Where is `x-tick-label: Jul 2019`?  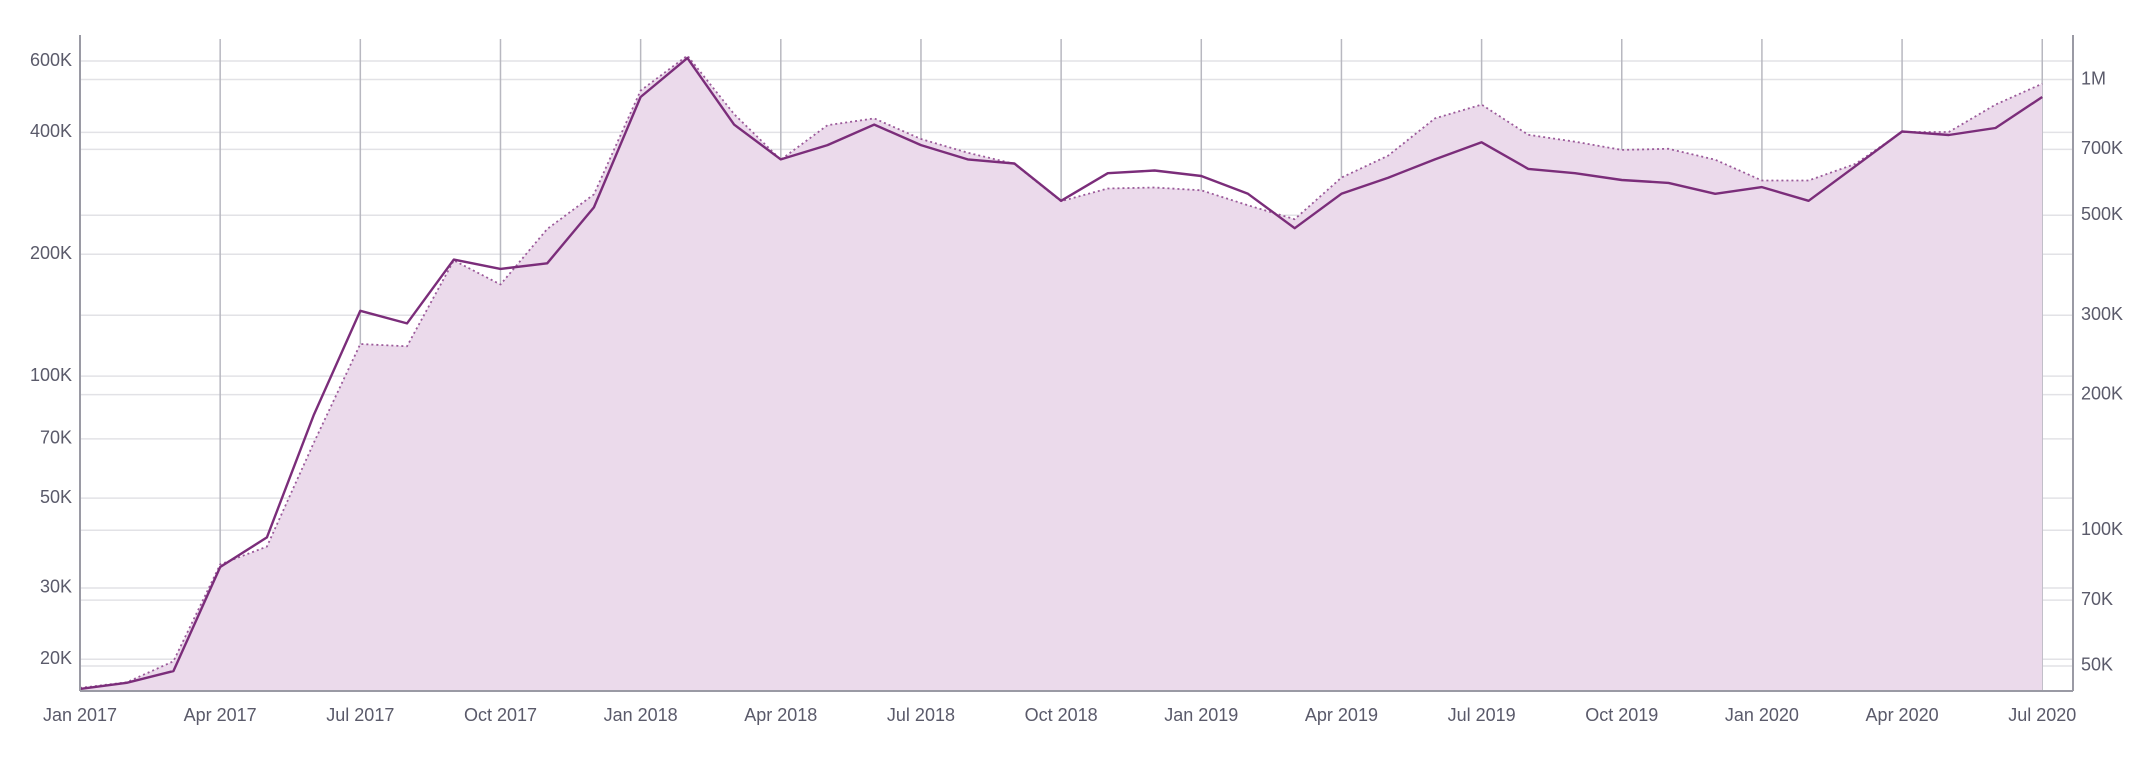
x-tick-label: Jul 2019 is located at coordinates (1482, 715).